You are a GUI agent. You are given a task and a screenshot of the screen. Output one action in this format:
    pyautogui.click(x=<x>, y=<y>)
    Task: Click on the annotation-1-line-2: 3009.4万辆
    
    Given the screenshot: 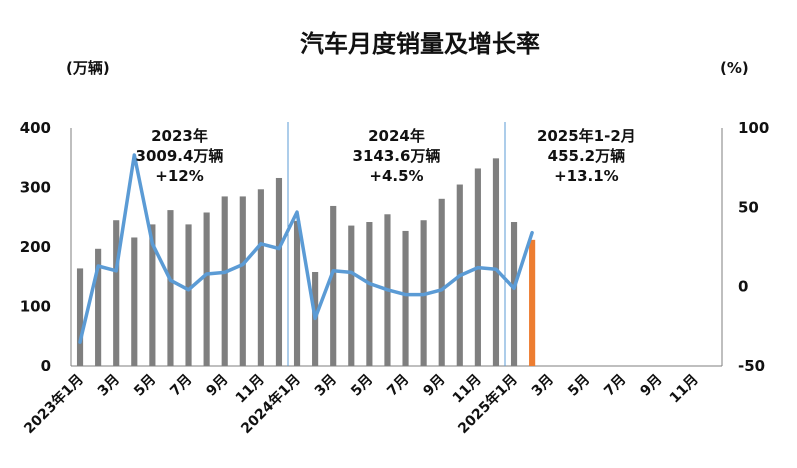 What is the action you would take?
    pyautogui.click(x=180, y=156)
    